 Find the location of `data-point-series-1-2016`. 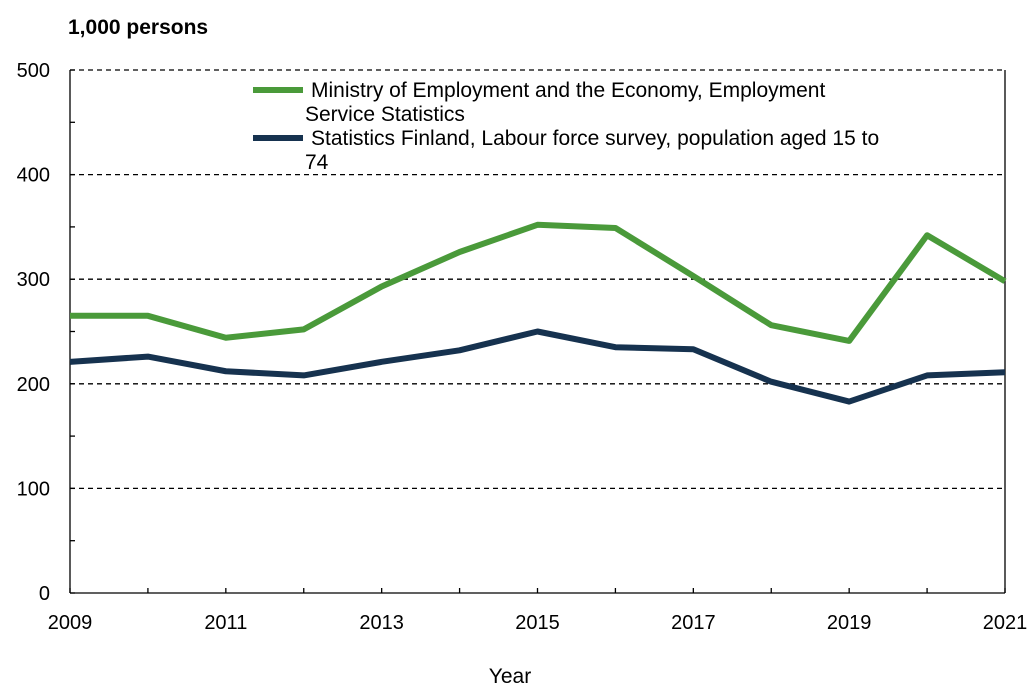

data-point-series-1-2016 is located at coordinates (615, 228).